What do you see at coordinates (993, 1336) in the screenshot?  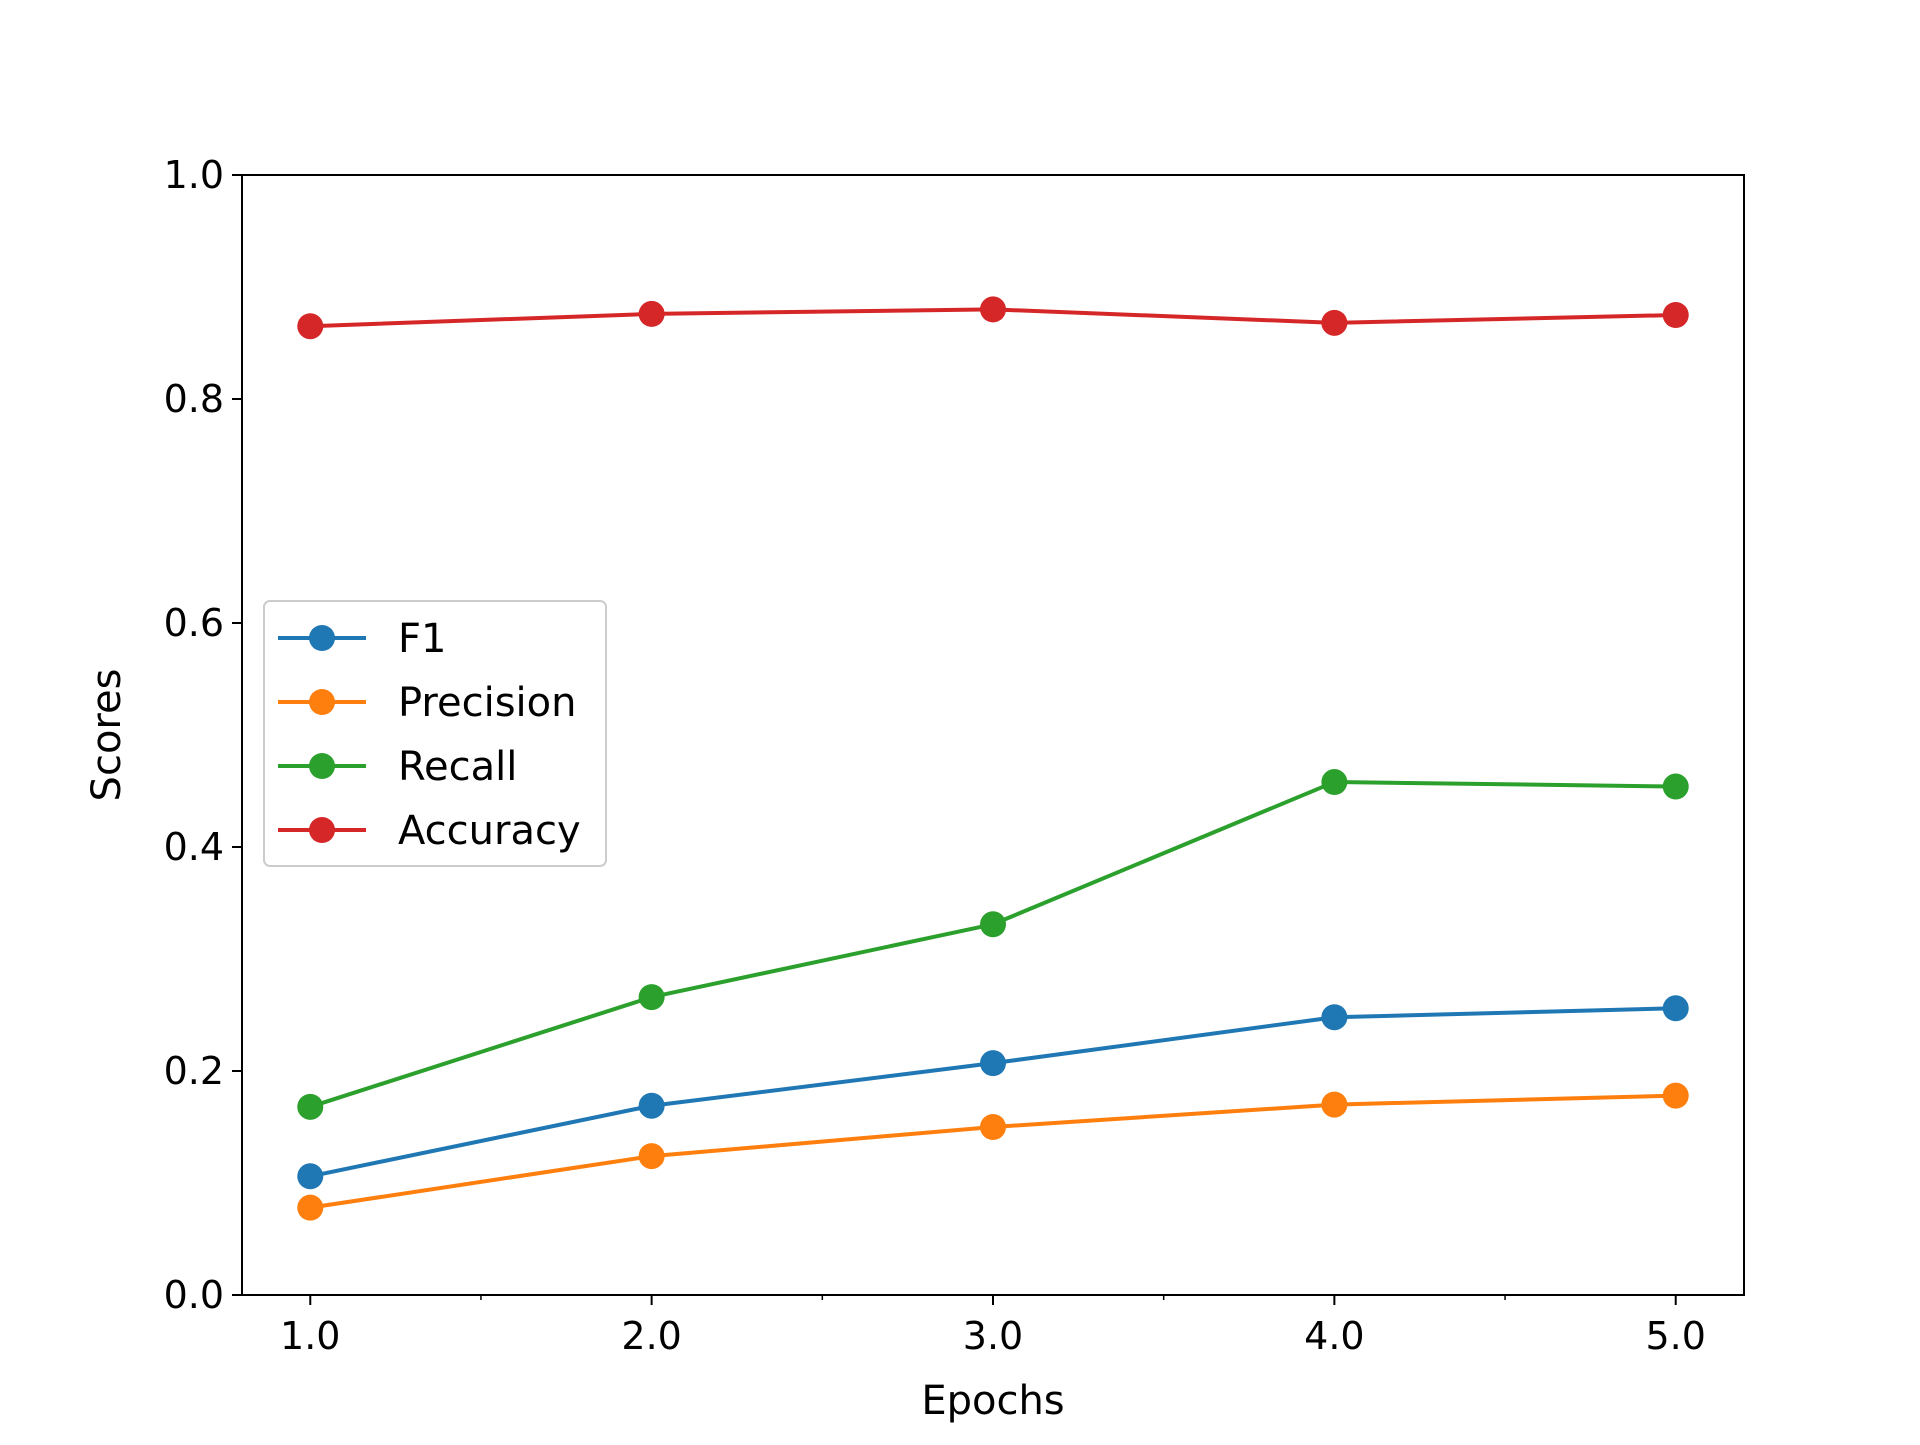 I see `x-tick-label: 3.0` at bounding box center [993, 1336].